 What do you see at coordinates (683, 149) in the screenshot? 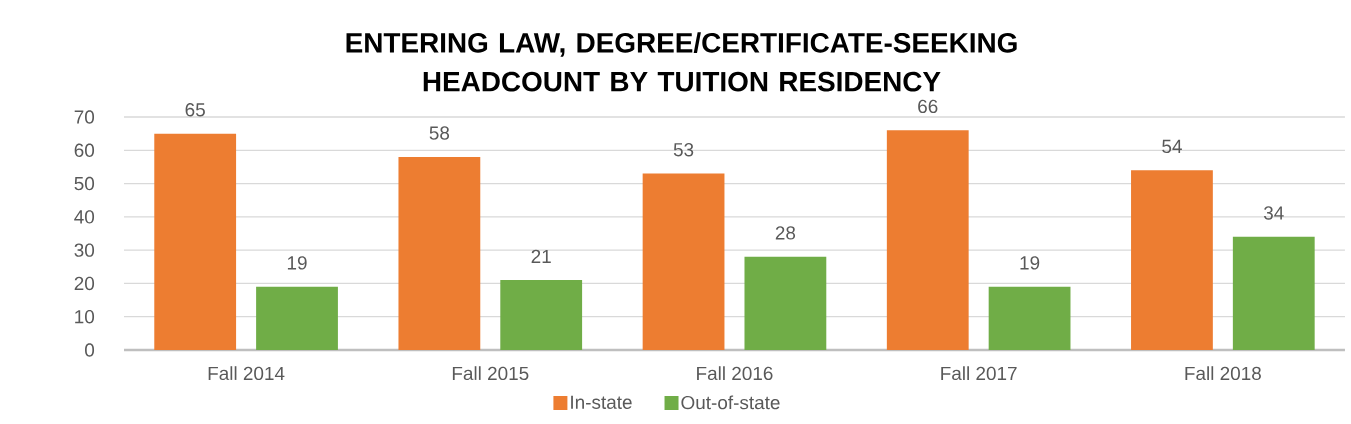
I see `data-label: 53` at bounding box center [683, 149].